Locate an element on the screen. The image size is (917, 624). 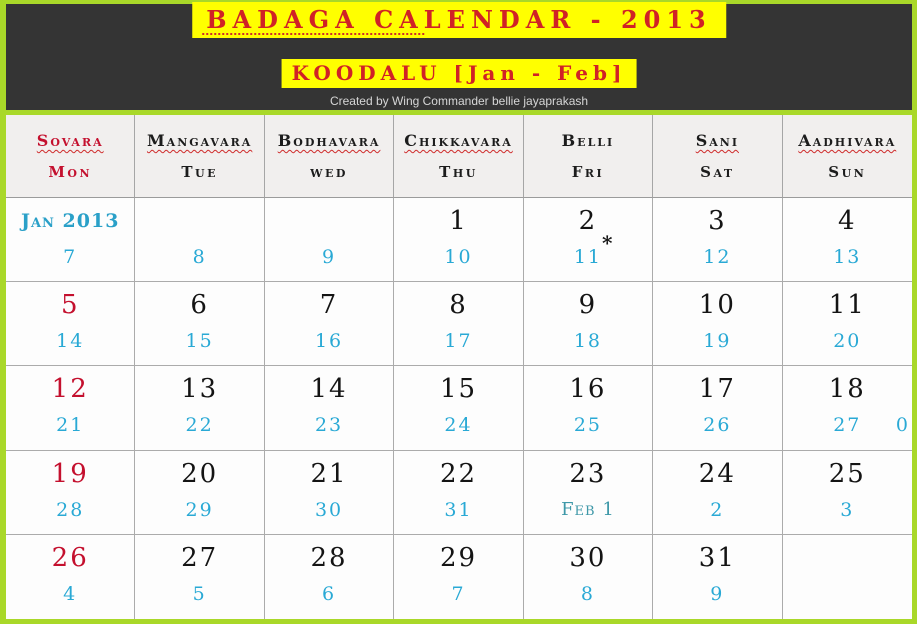
calendar-cell: Jan 2013 7 is located at coordinates (71, 240).